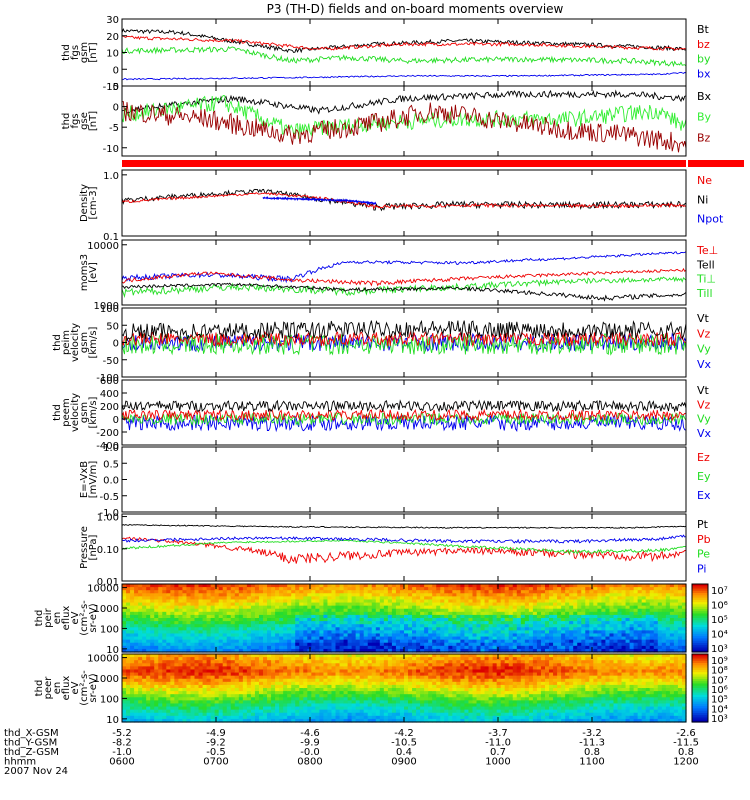  I want to click on y-tick-label: 10, so click(112, 650).